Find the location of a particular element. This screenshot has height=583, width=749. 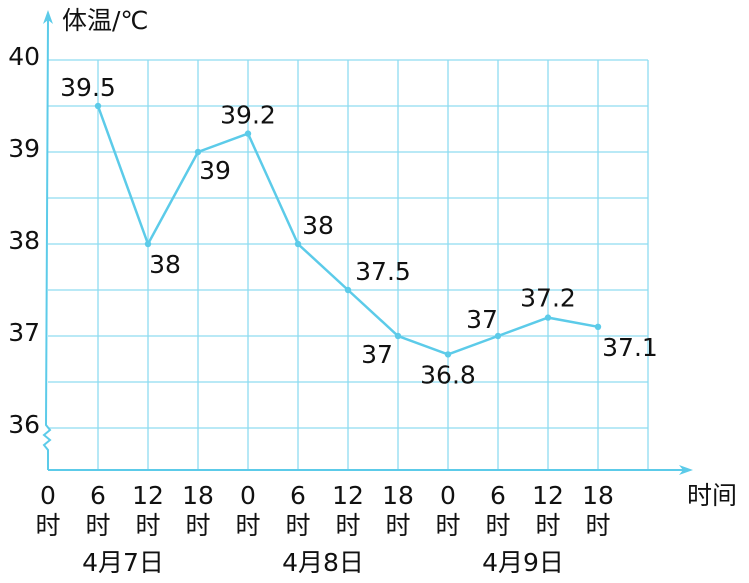

x-group-label: 4月8日 is located at coordinates (323, 562).